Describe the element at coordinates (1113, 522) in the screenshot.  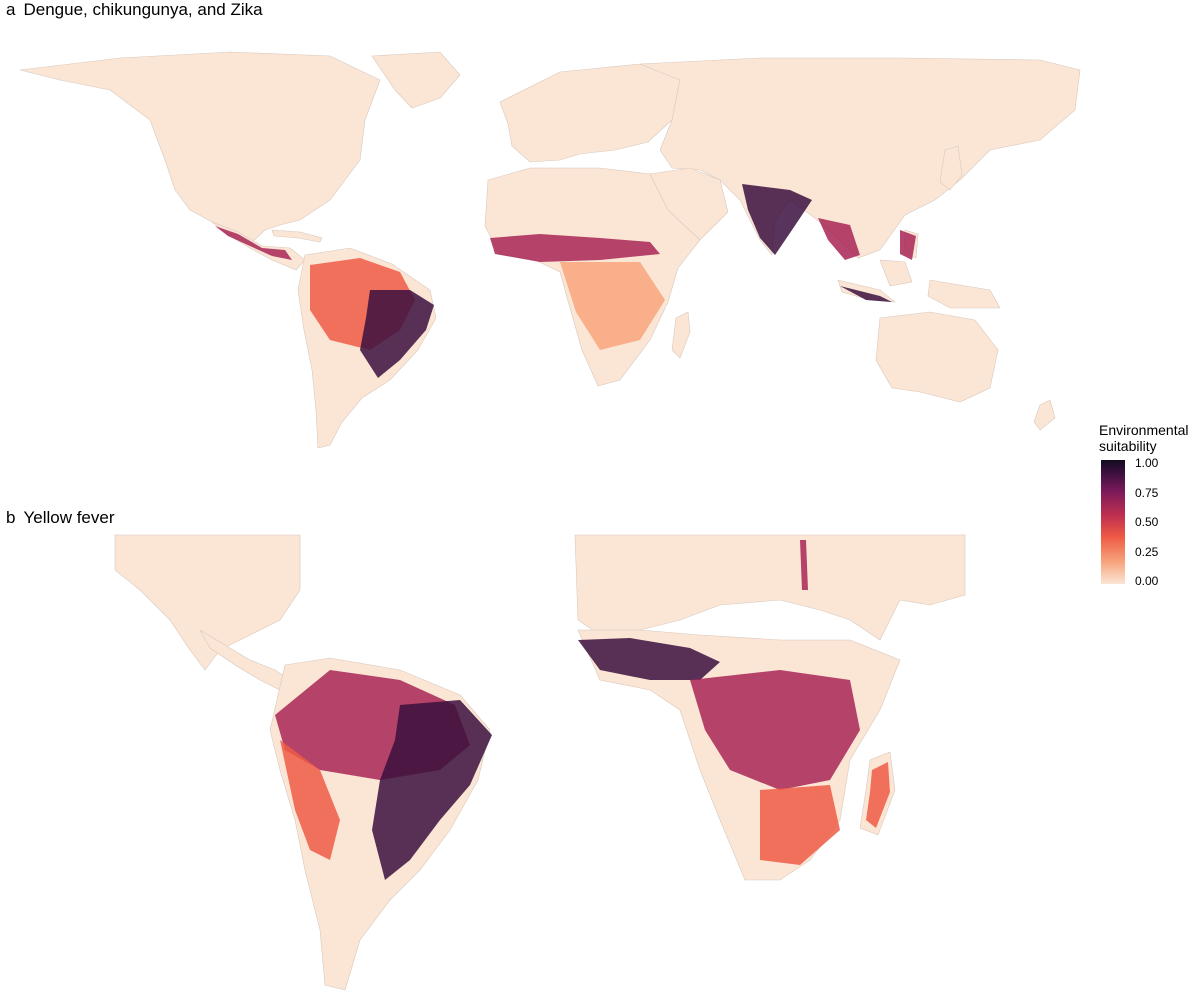
I see `legend-colorbar` at that location.